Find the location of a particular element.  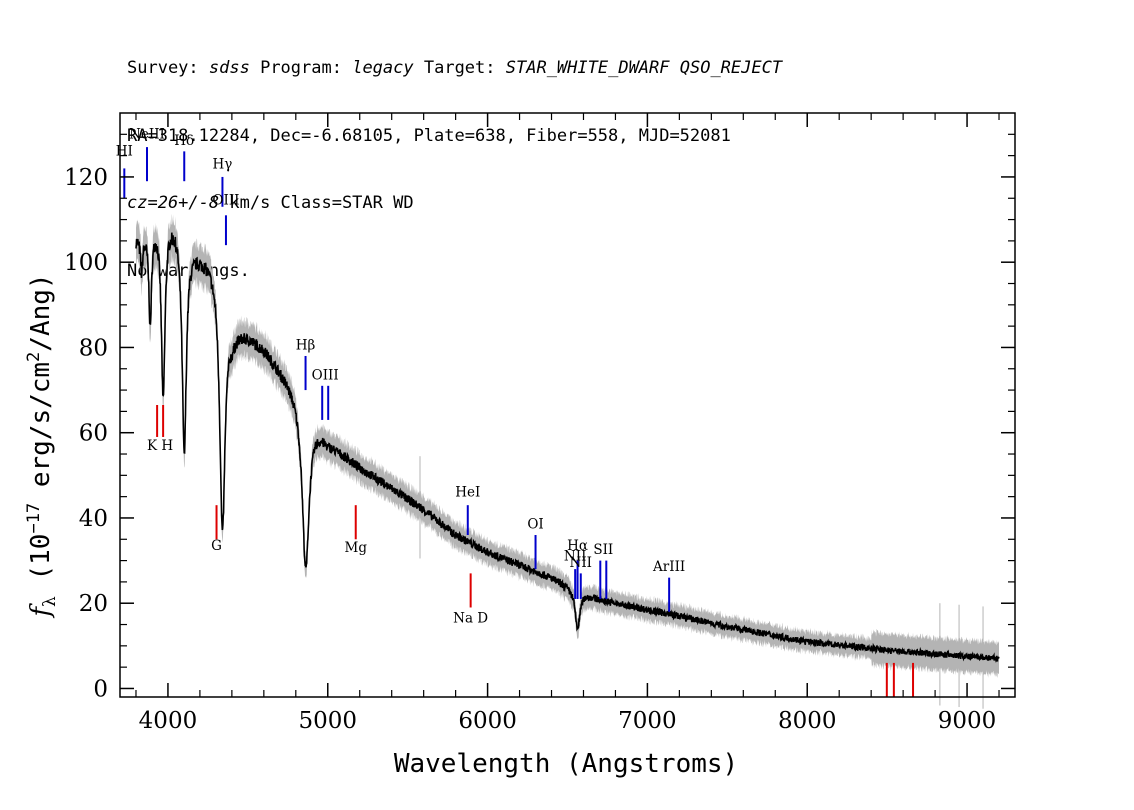

x-tick-label-3: 7000 is located at coordinates (647, 721).